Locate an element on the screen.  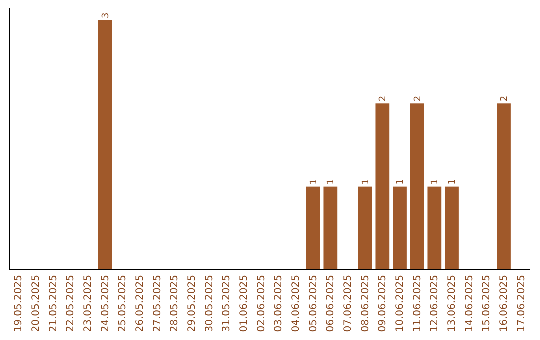
x-tick-label: 21.05.2025 is located at coordinates (54, 303).